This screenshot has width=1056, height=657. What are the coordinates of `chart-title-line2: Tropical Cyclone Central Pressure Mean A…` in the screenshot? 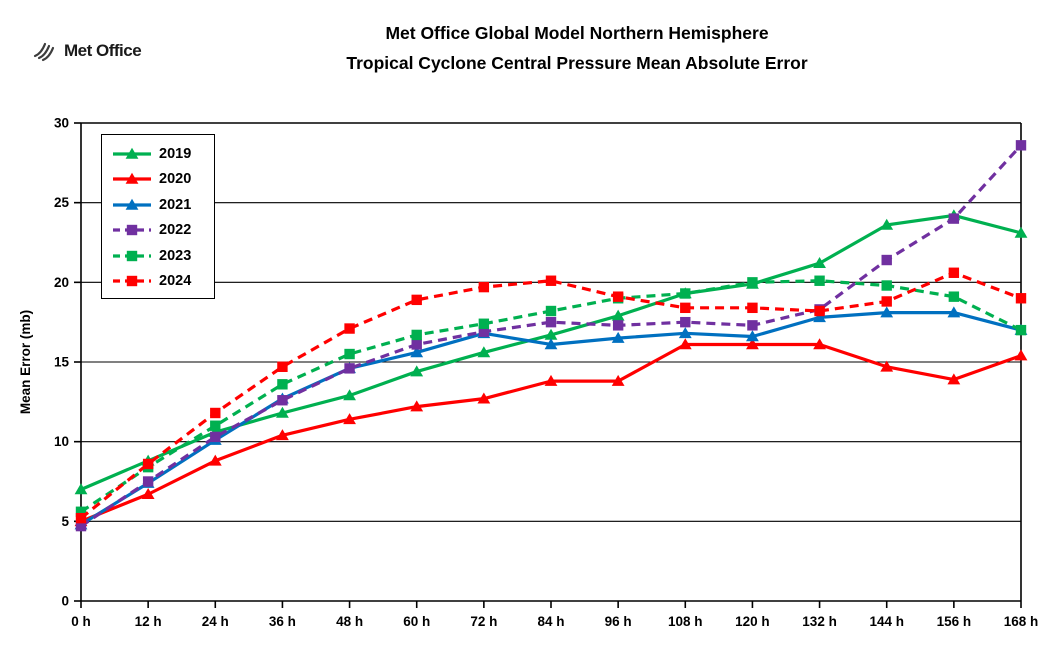 It's located at (577, 63).